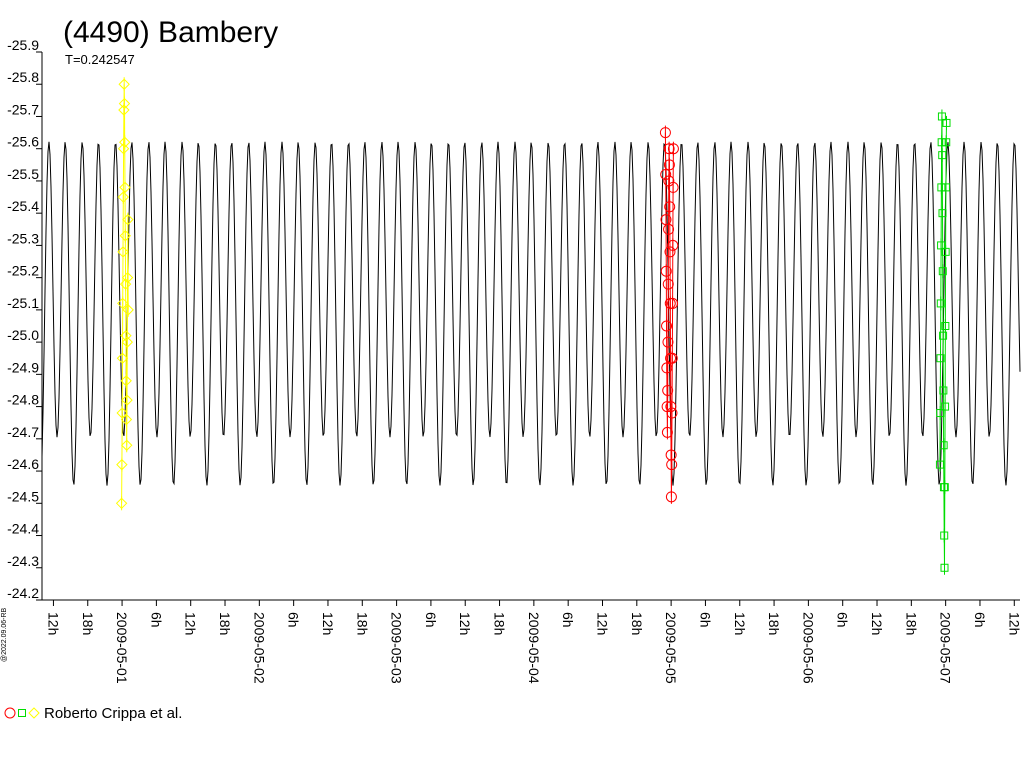  I want to click on y-tick-label: -24.7, so click(23, 432).